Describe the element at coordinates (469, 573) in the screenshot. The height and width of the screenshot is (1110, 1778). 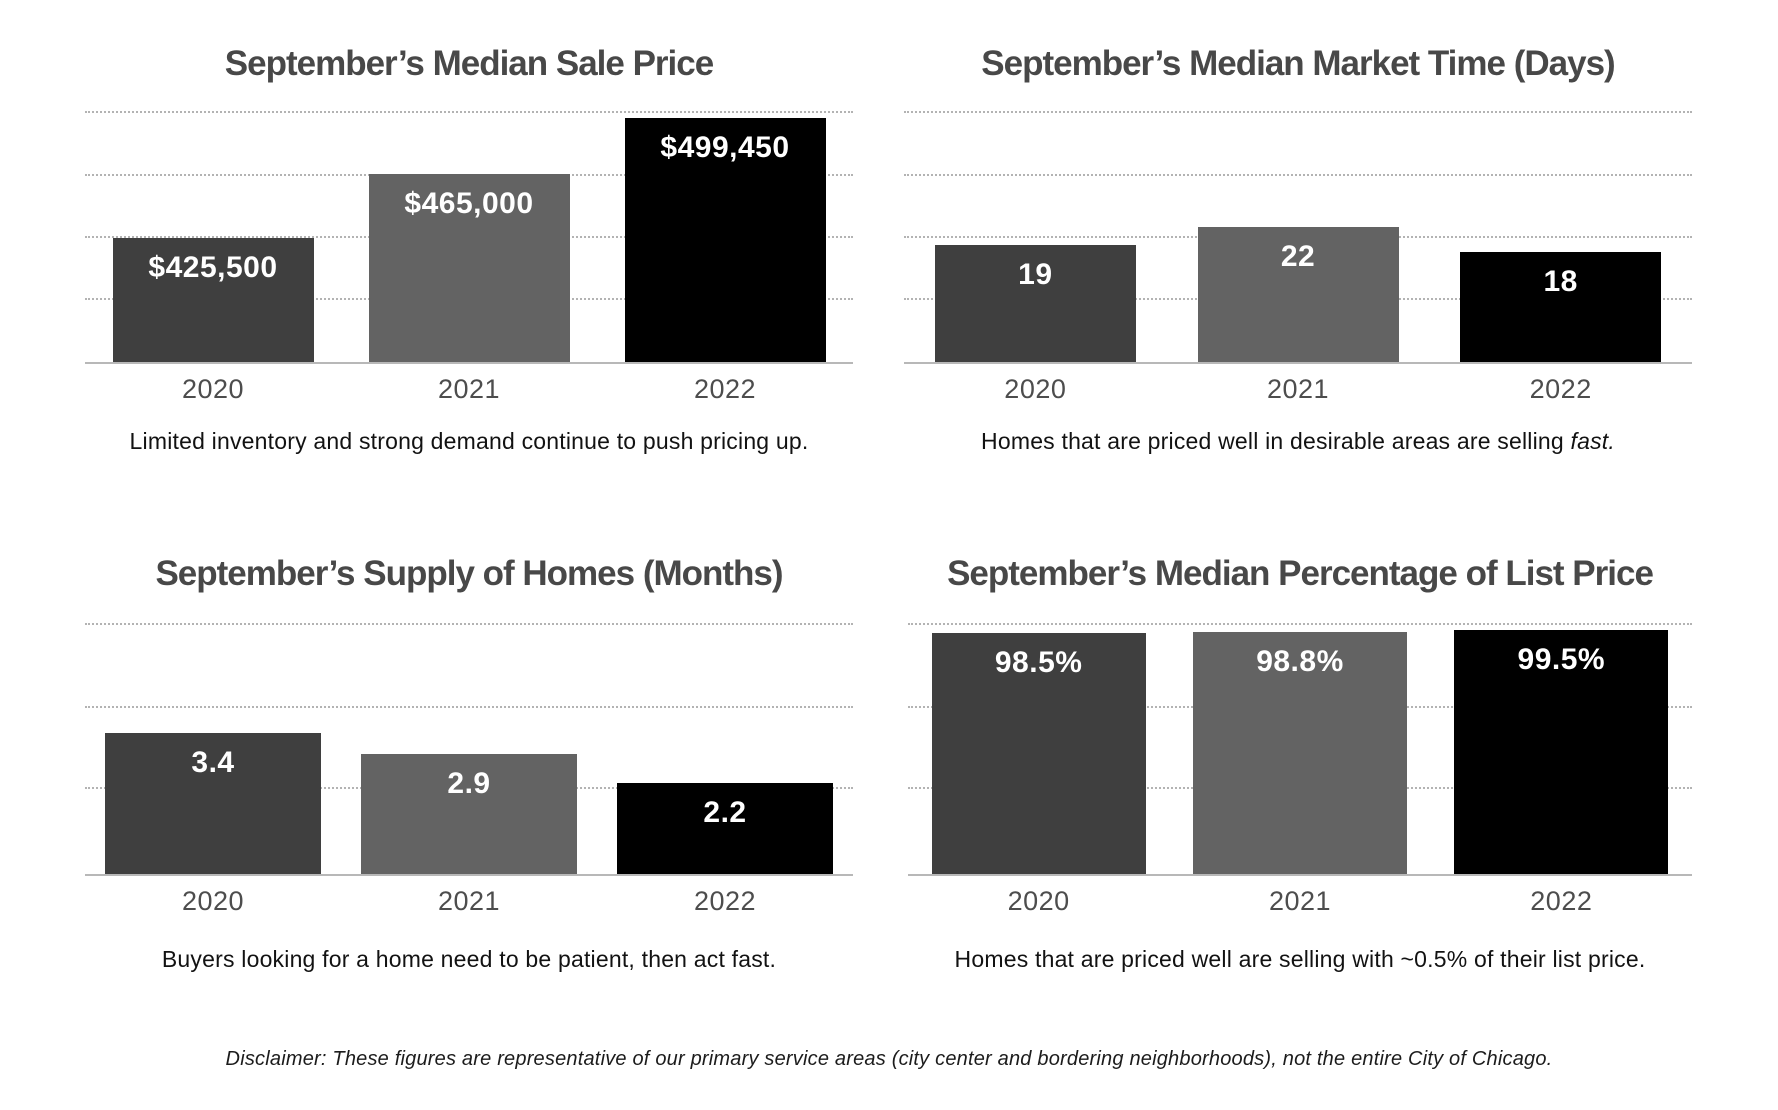
I see `chart-title: September’s Supply of Homes (Months)` at that location.